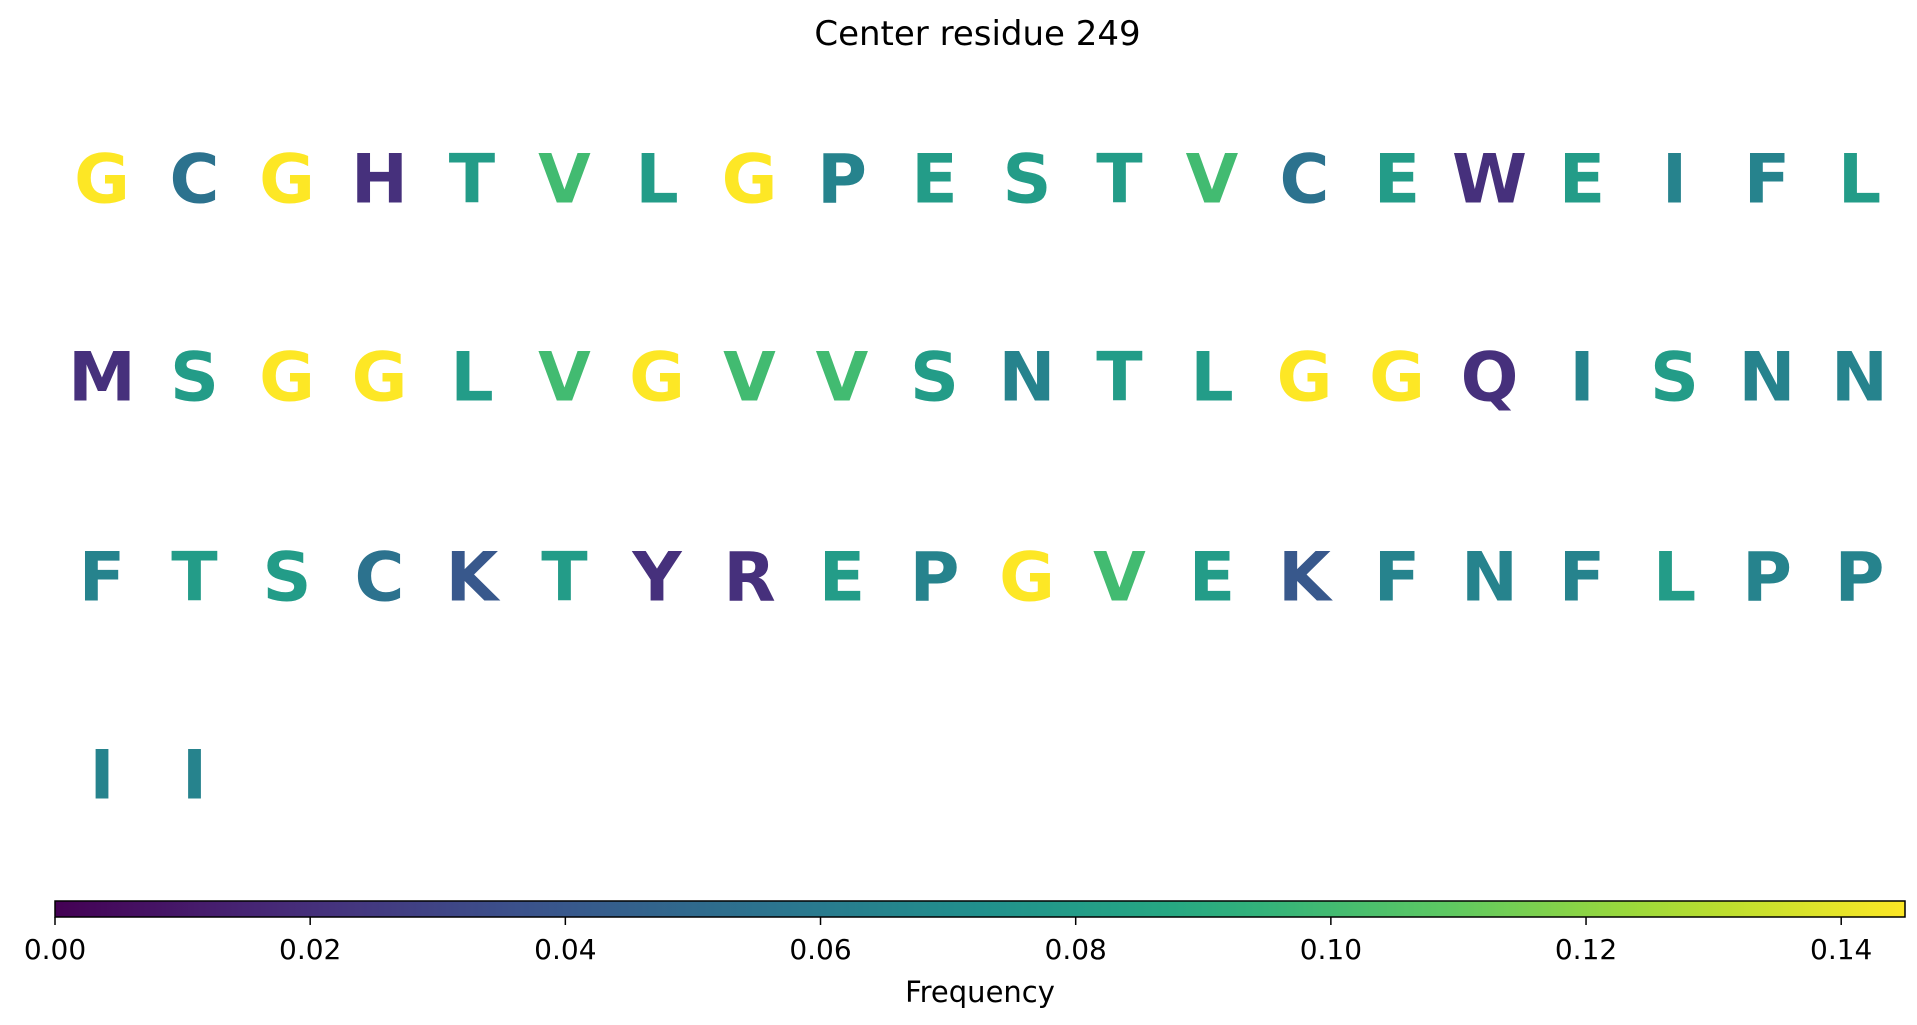 The height and width of the screenshot is (1025, 1917). What do you see at coordinates (565, 949) in the screenshot?
I see `colorbar-tick-label: 0.04` at bounding box center [565, 949].